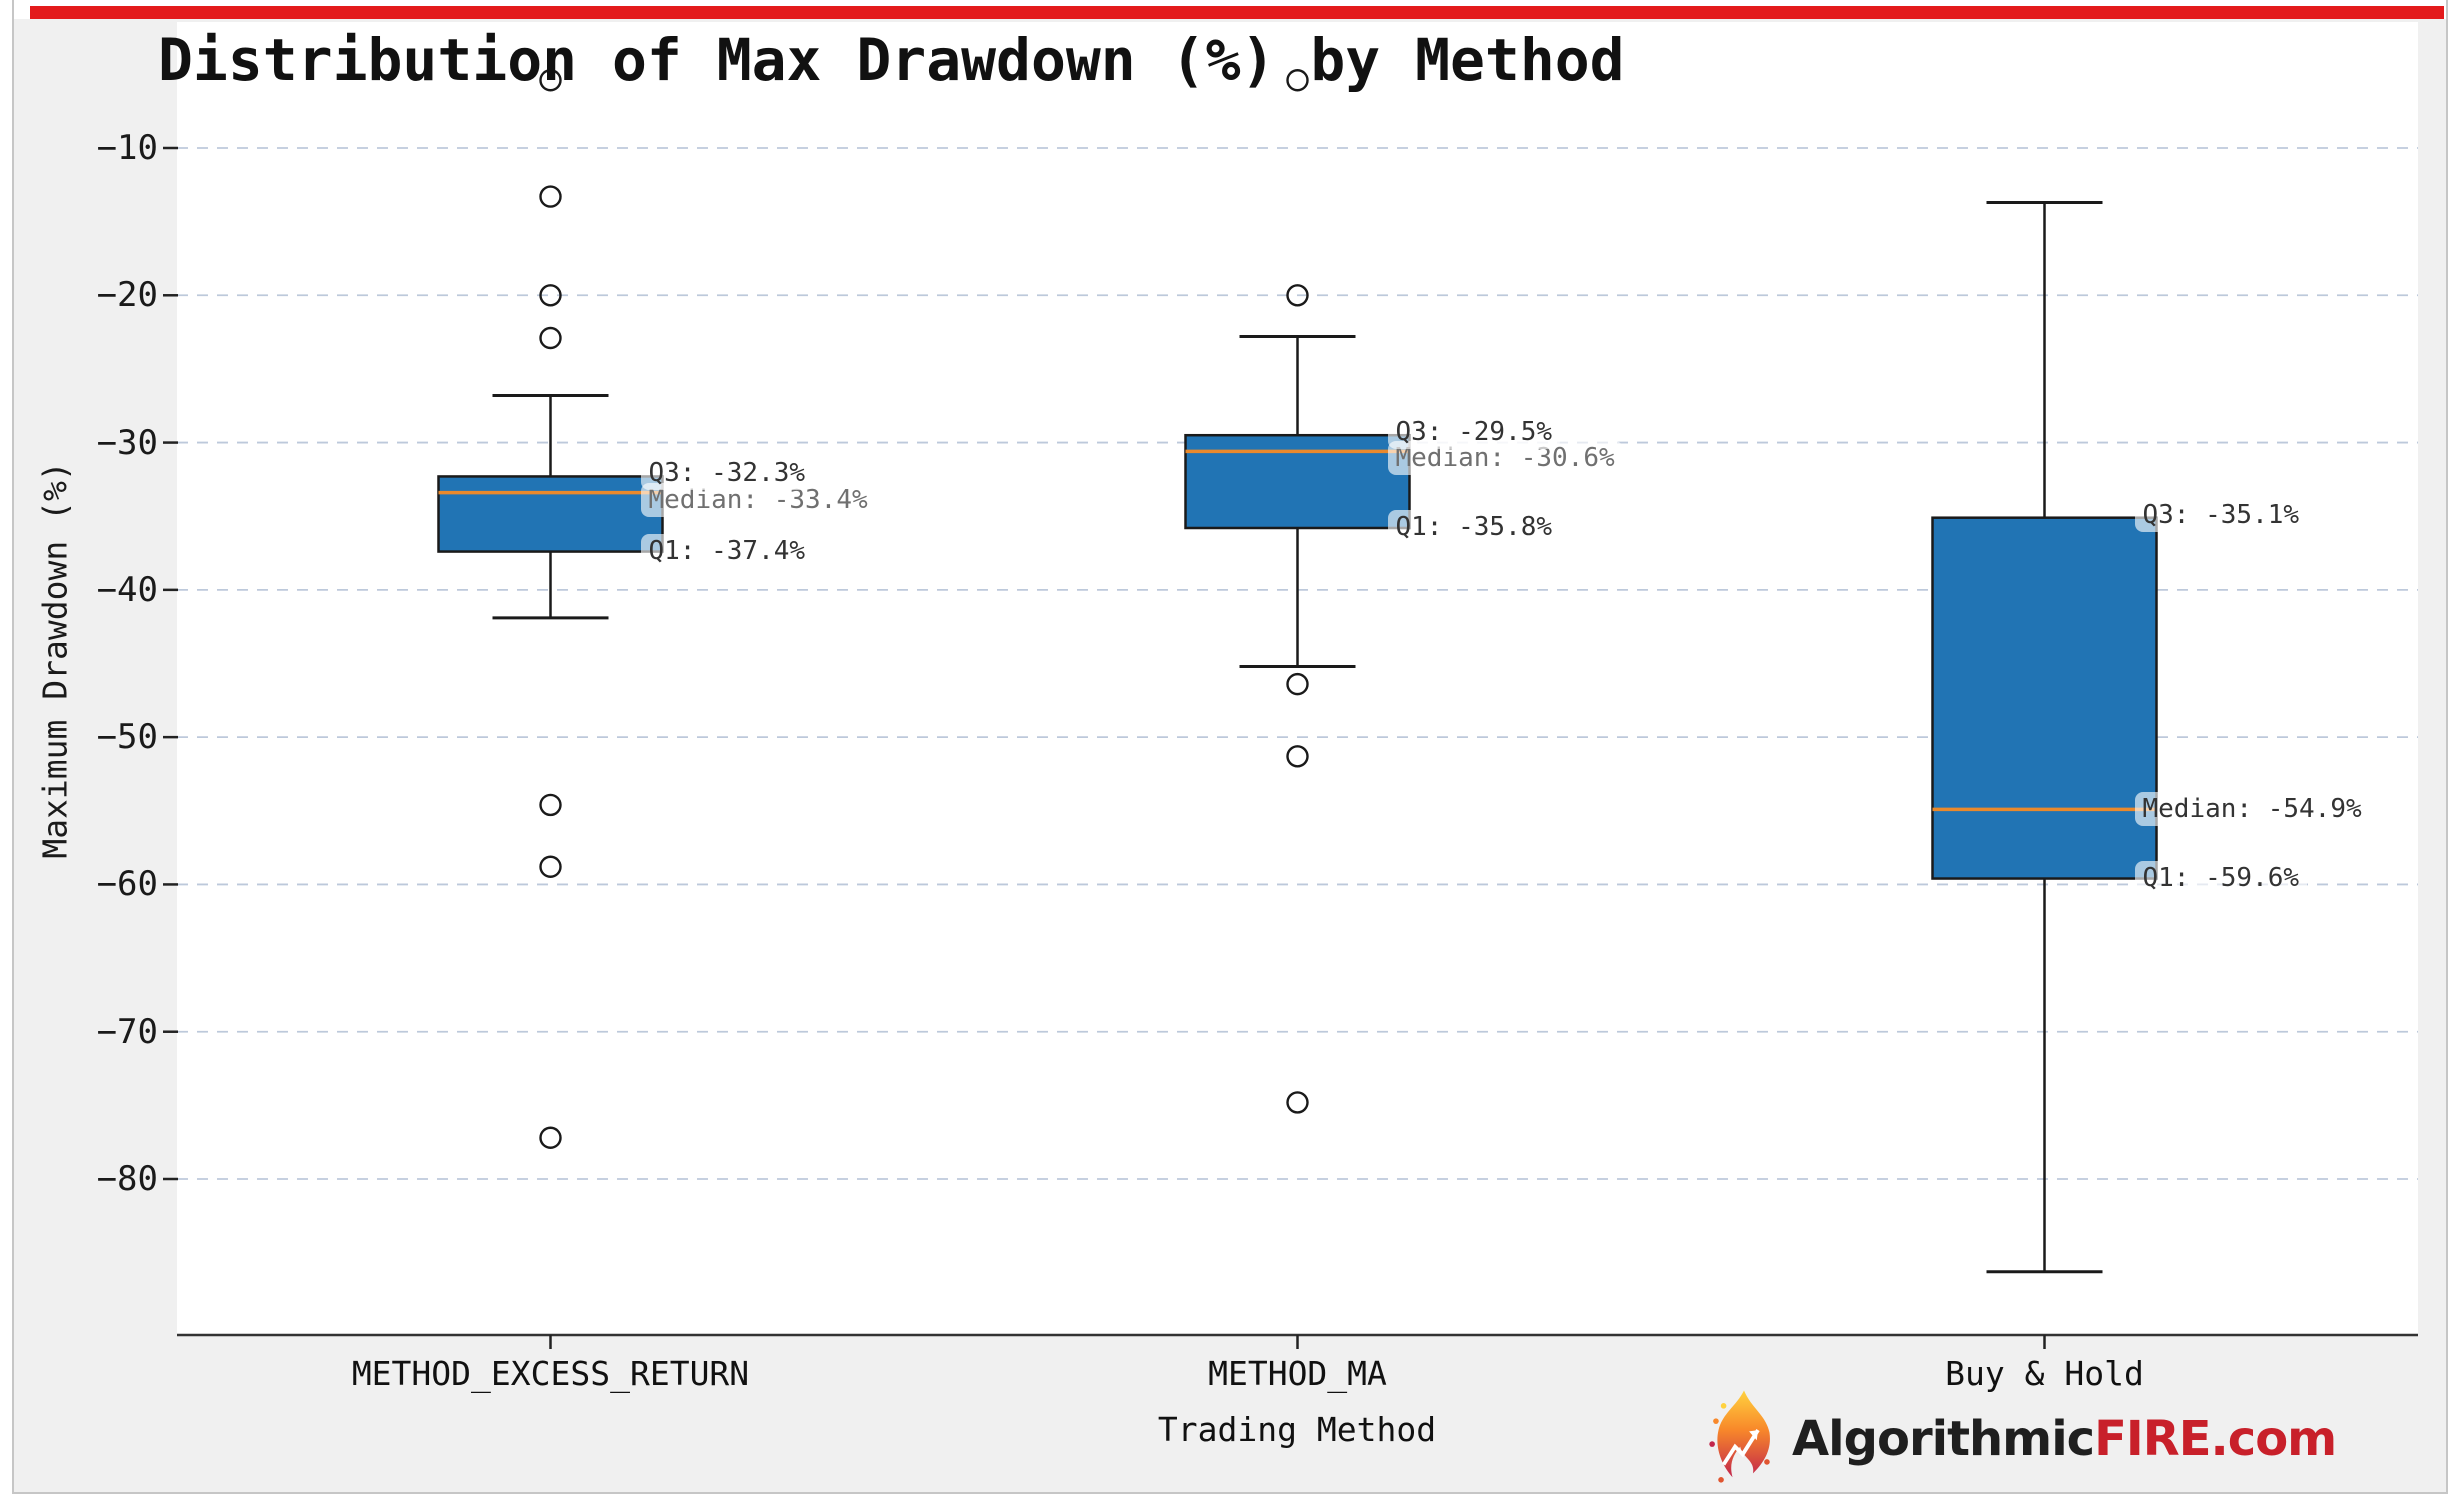 The width and height of the screenshot is (2450, 1506). I want to click on median-annotation: Median: -54.9%, so click(2252, 809).